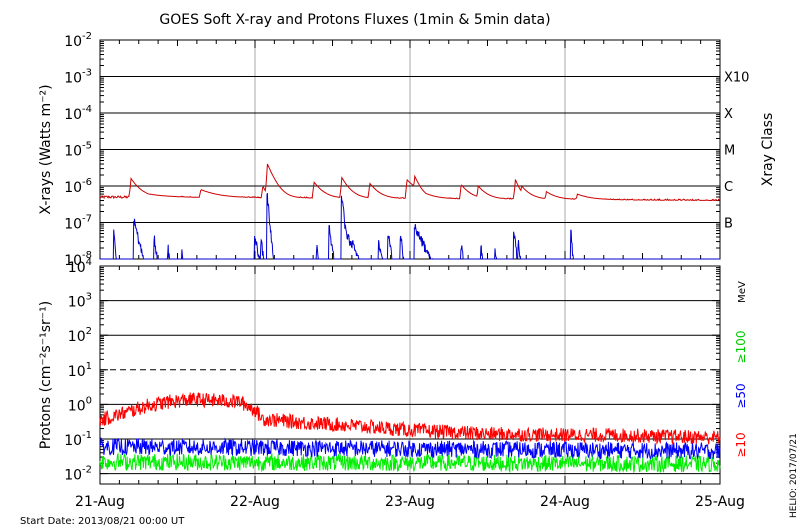 This screenshot has width=800, height=530. I want to click on xray-class-label: X10, so click(736, 78).